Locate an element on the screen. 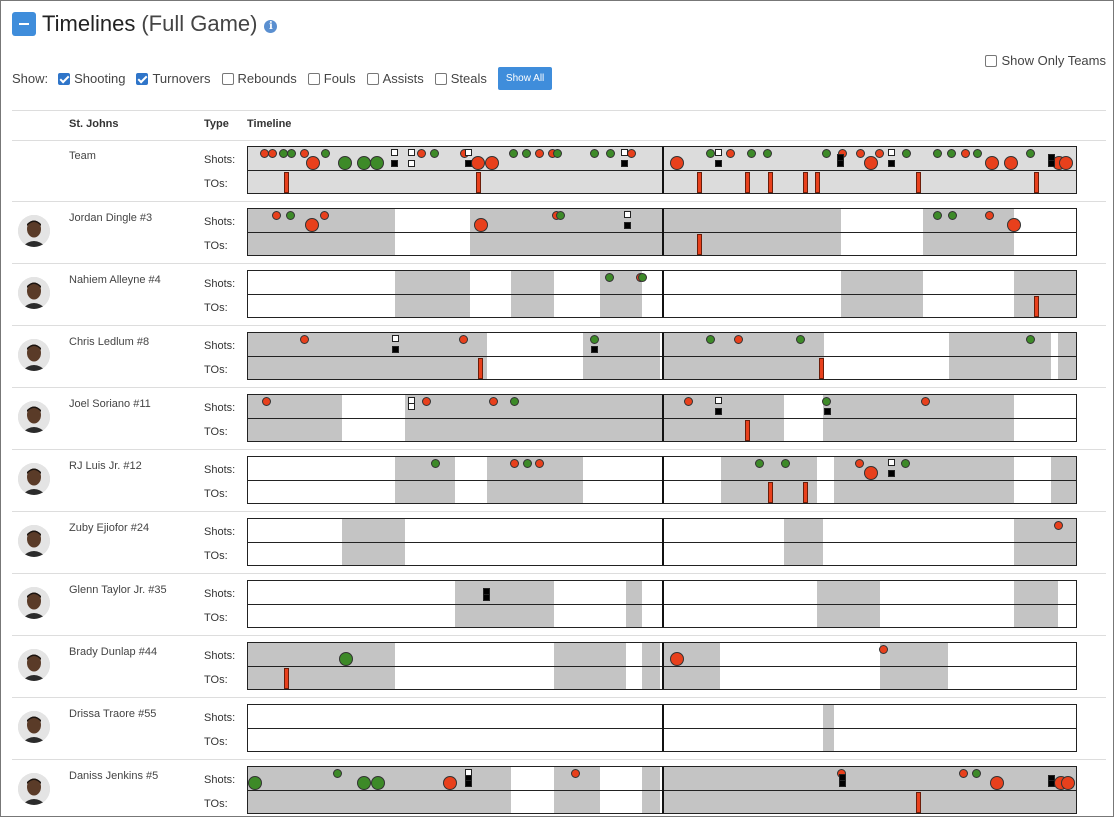 The width and height of the screenshot is (1114, 817). shooting-checkbox is located at coordinates (64, 78).